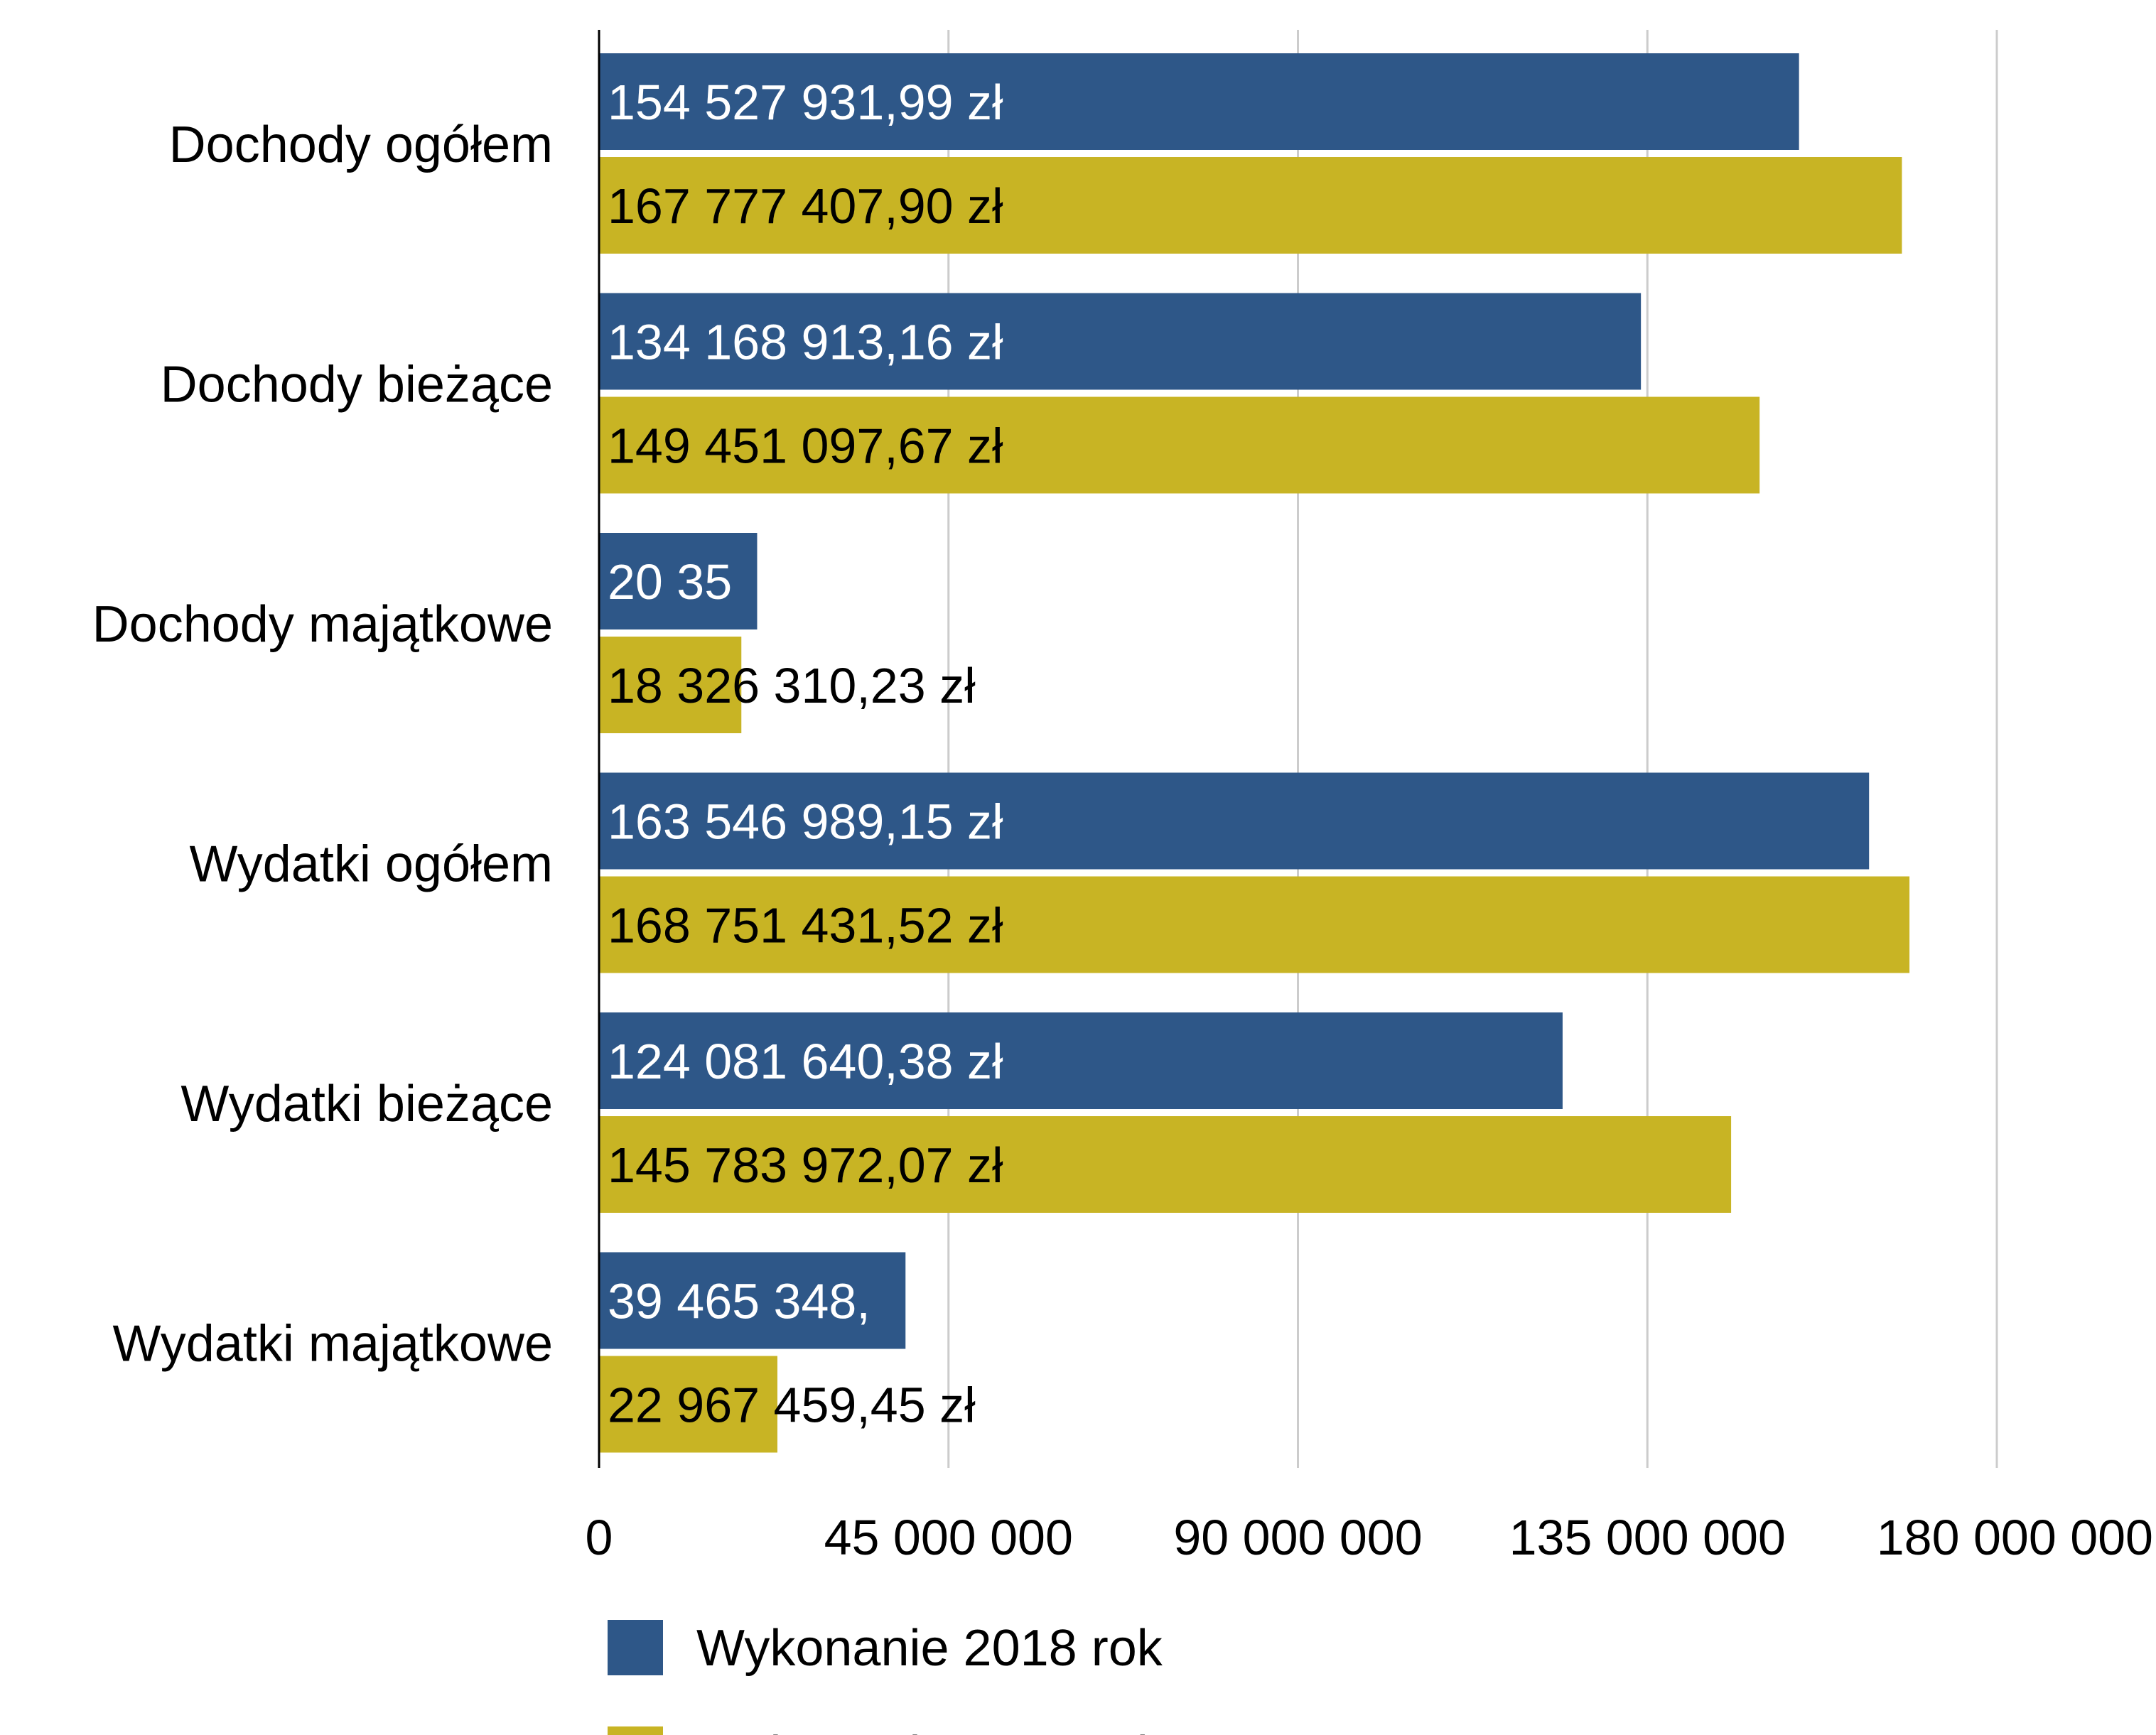 This screenshot has height=1735, width=2156. I want to click on bar-value-label: 167 777 407,90 zł, so click(805, 206).